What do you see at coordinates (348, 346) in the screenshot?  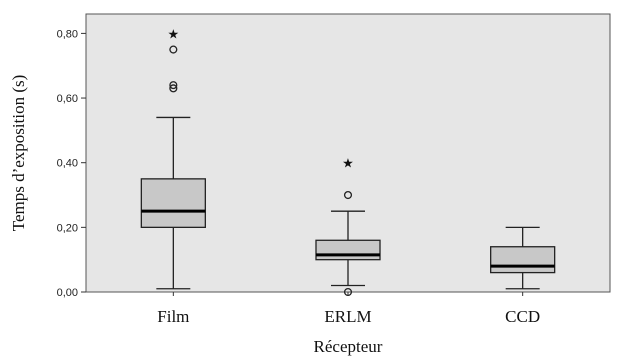 I see `x-axis-title: Récepteur` at bounding box center [348, 346].